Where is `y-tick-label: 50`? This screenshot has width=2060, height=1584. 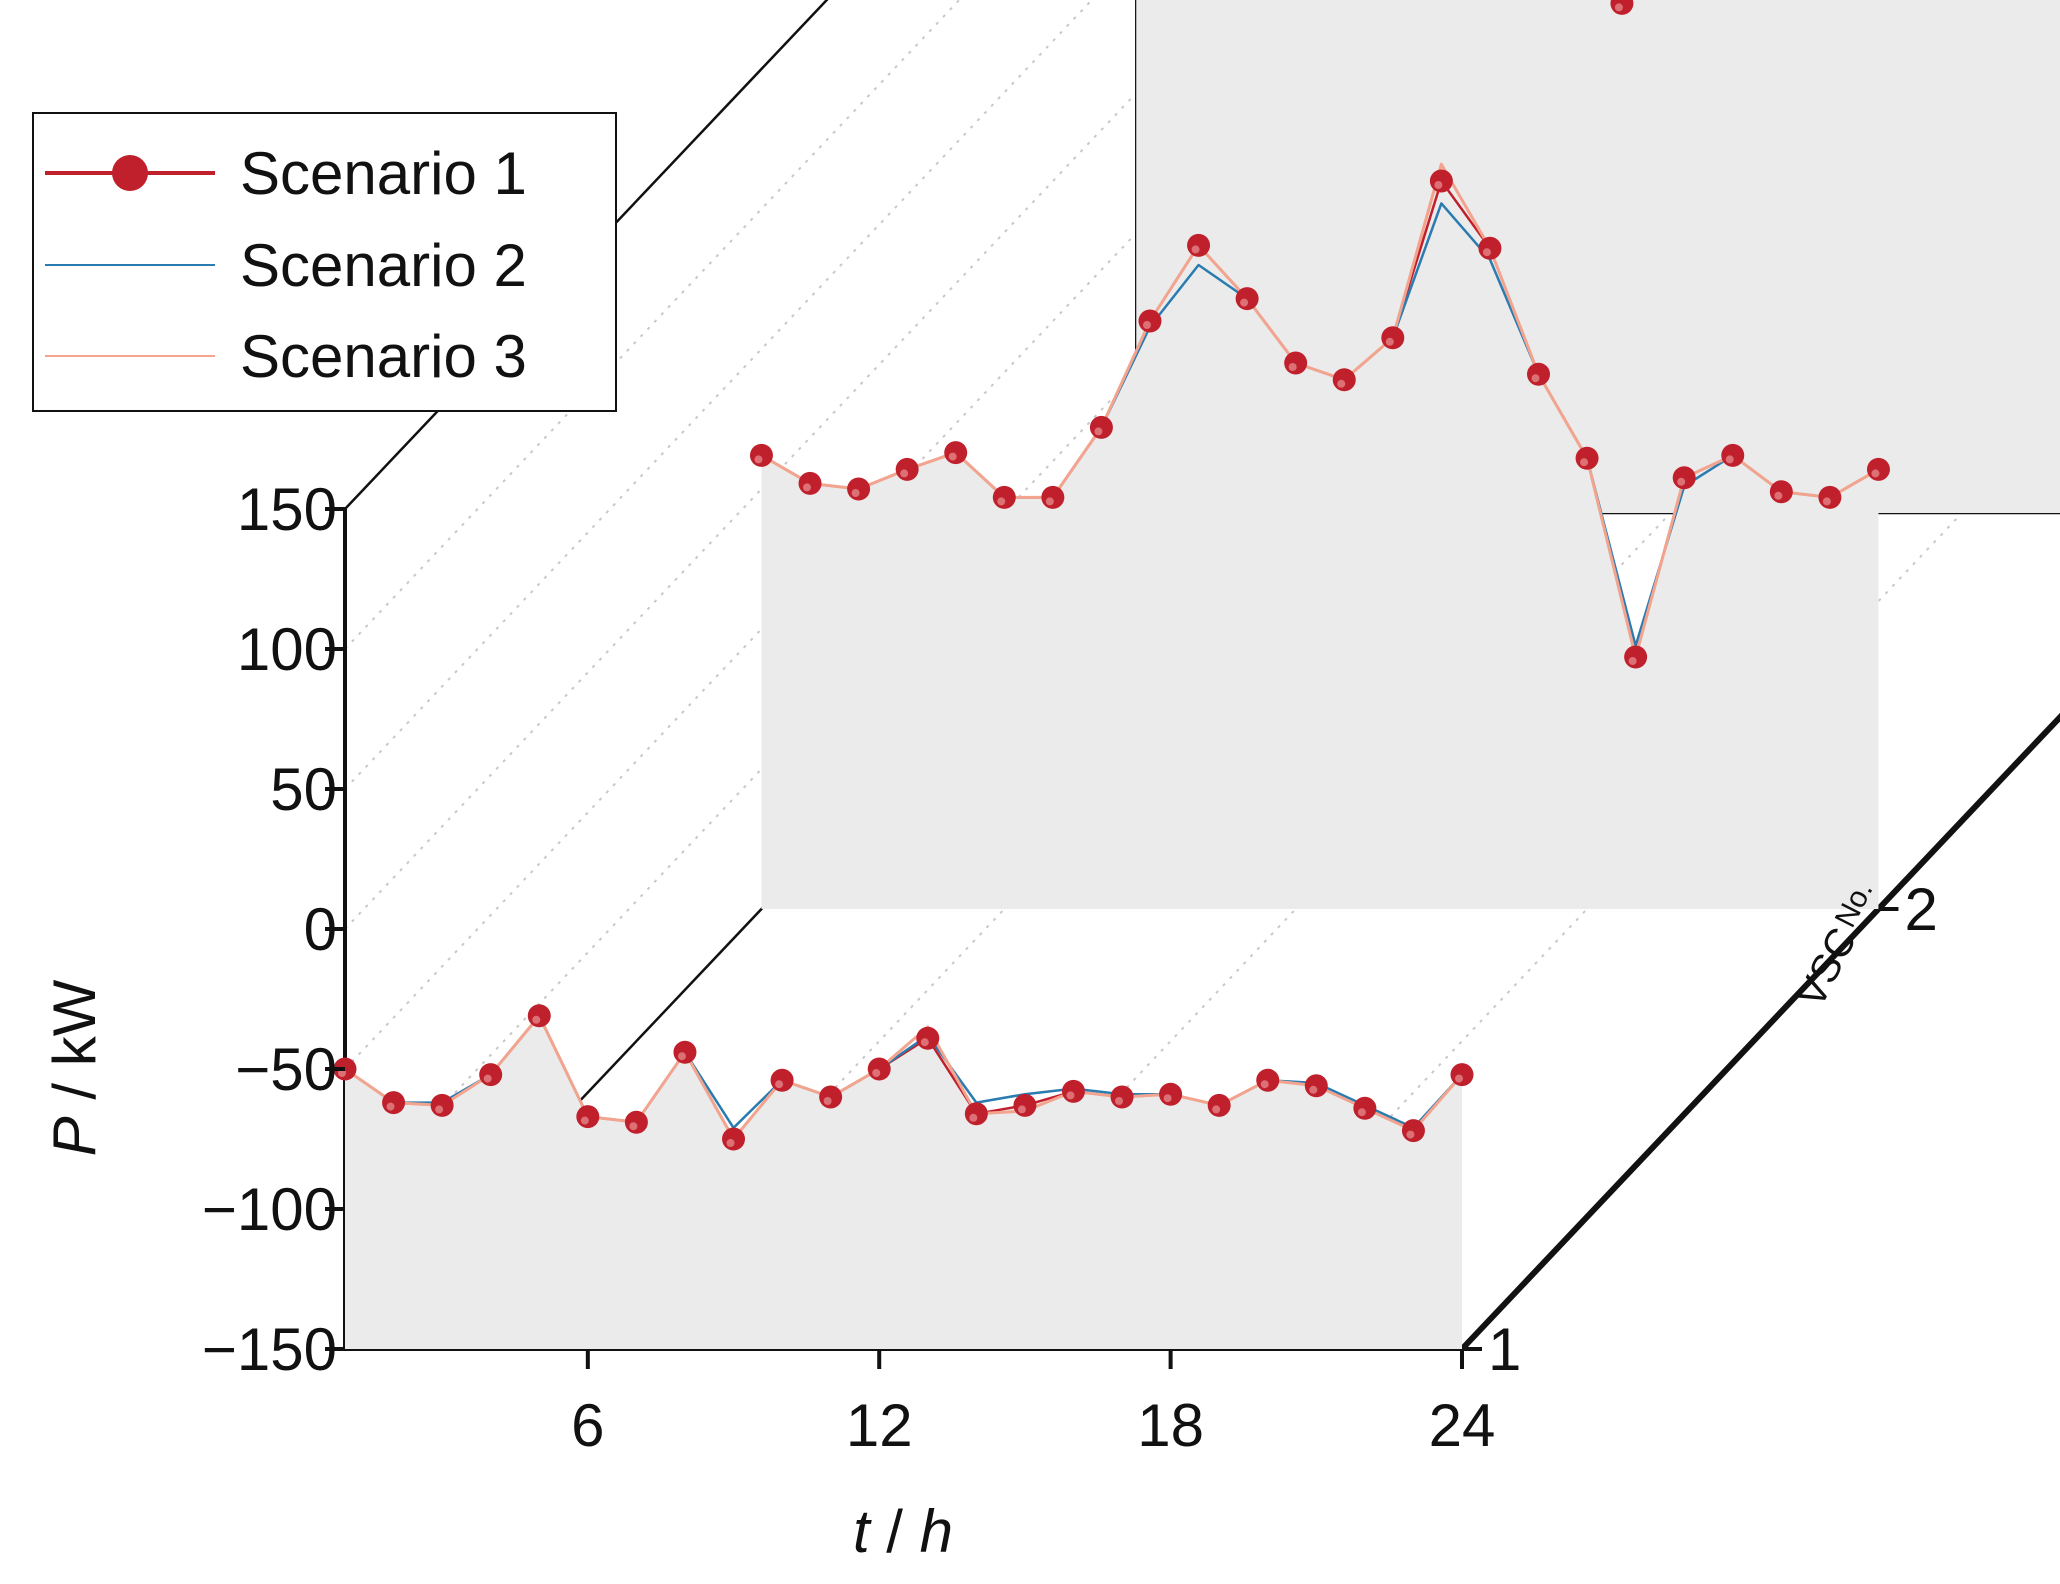
y-tick-label: 50 is located at coordinates (303, 789).